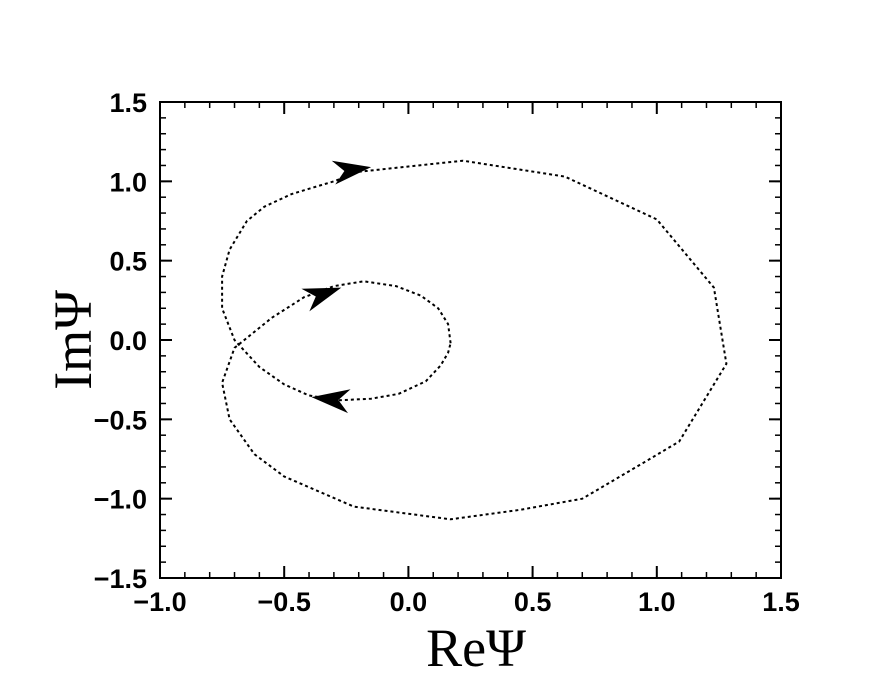 The image size is (880, 680). I want to click on x-tick-label: −0.5, so click(284, 602).